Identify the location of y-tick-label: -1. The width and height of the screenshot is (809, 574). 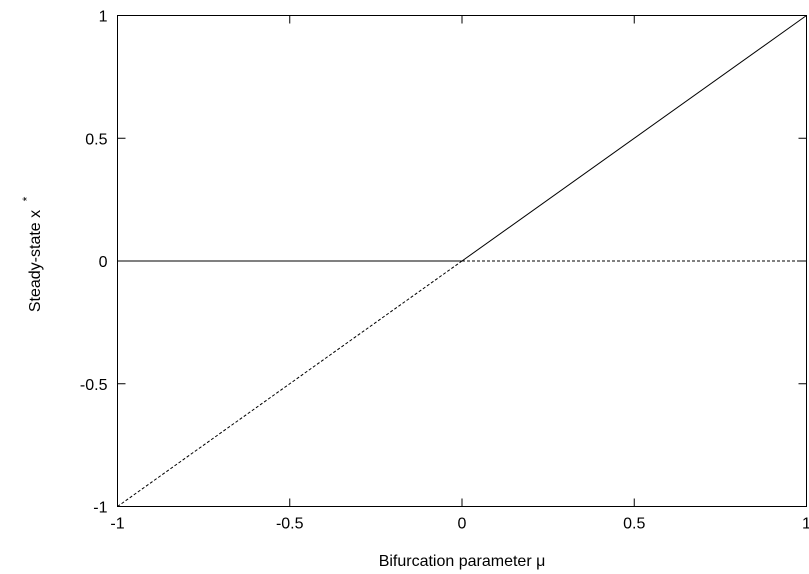
(100, 508).